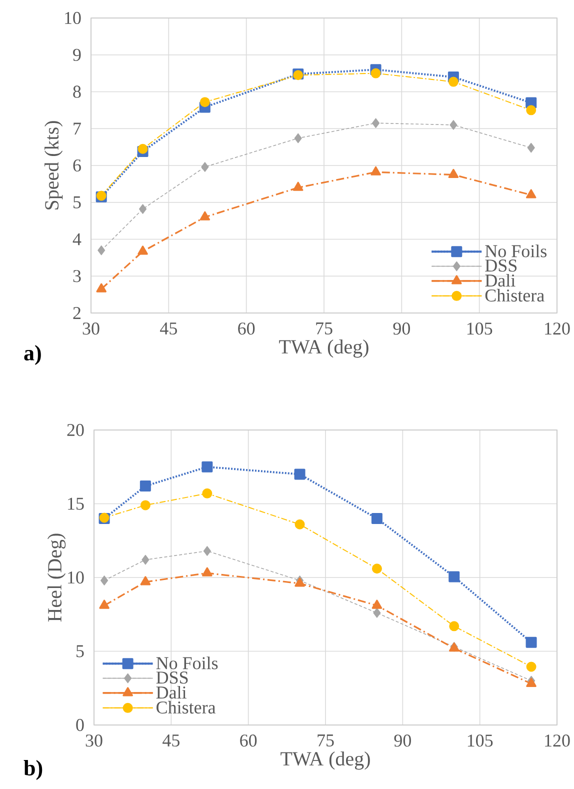  Describe the element at coordinates (77, 165) in the screenshot. I see `y-tick-label: 6` at that location.